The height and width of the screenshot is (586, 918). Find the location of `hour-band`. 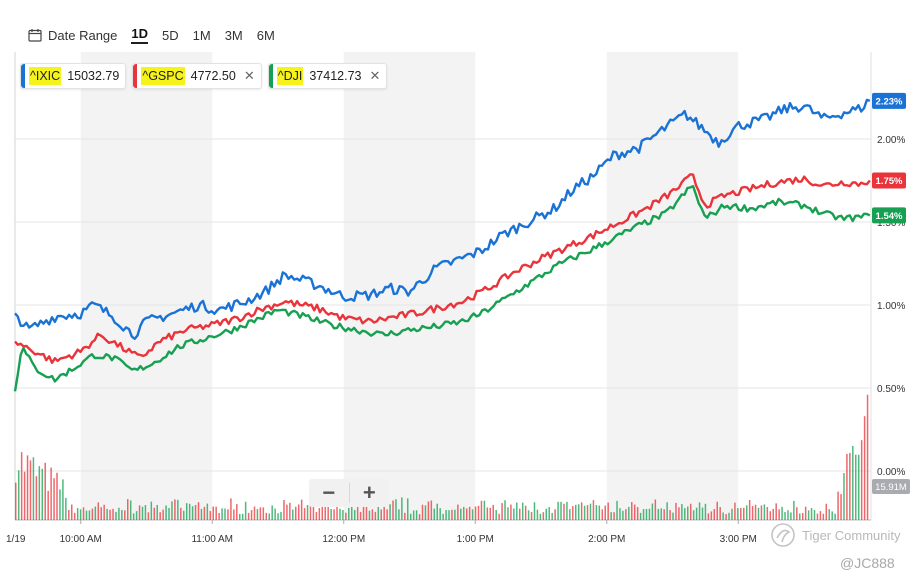

hour-band is located at coordinates (146, 286).